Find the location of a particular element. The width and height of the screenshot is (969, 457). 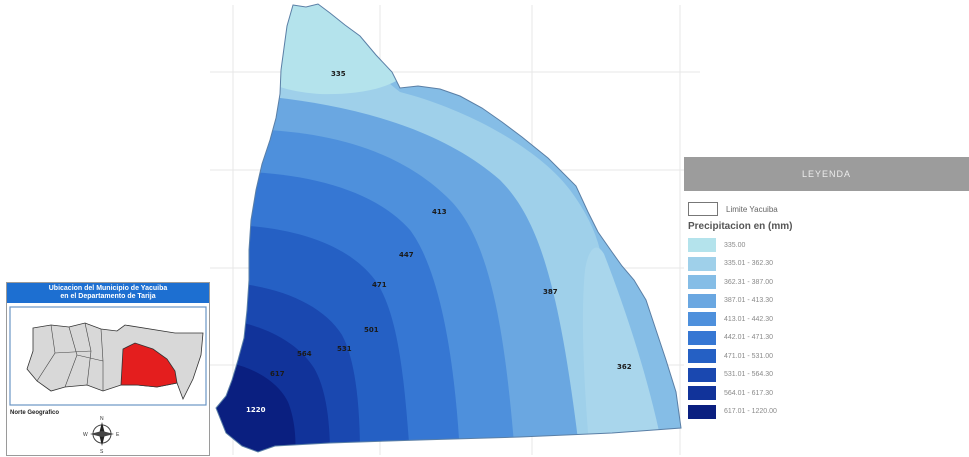

legend-class-label: 335.00 is located at coordinates (735, 245).